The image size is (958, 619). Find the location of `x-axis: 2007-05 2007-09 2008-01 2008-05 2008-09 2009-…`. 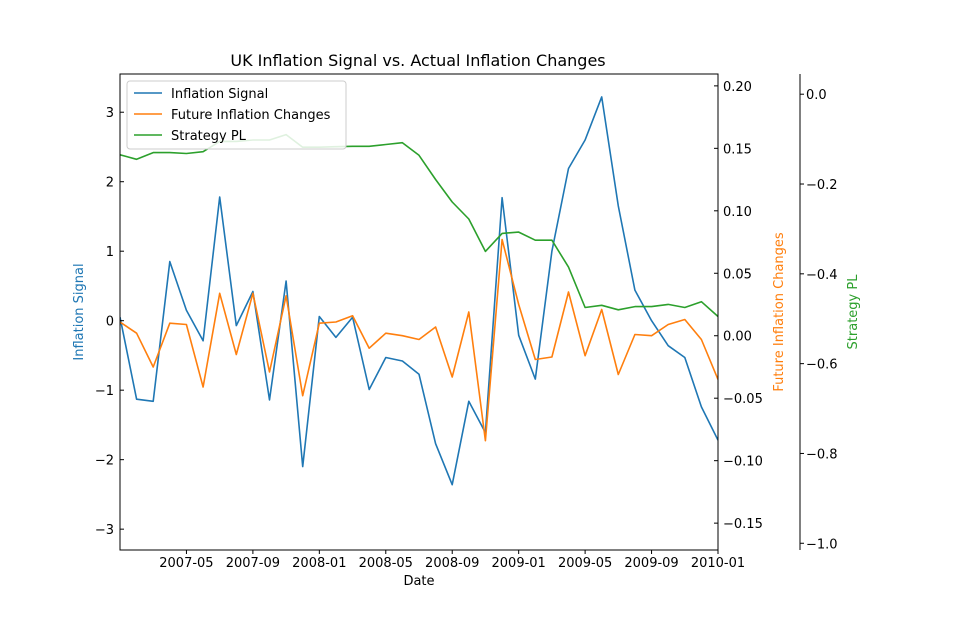

x-axis: 2007-05 2007-09 2008-01 2008-05 2008-09 2009-… is located at coordinates (452, 560).